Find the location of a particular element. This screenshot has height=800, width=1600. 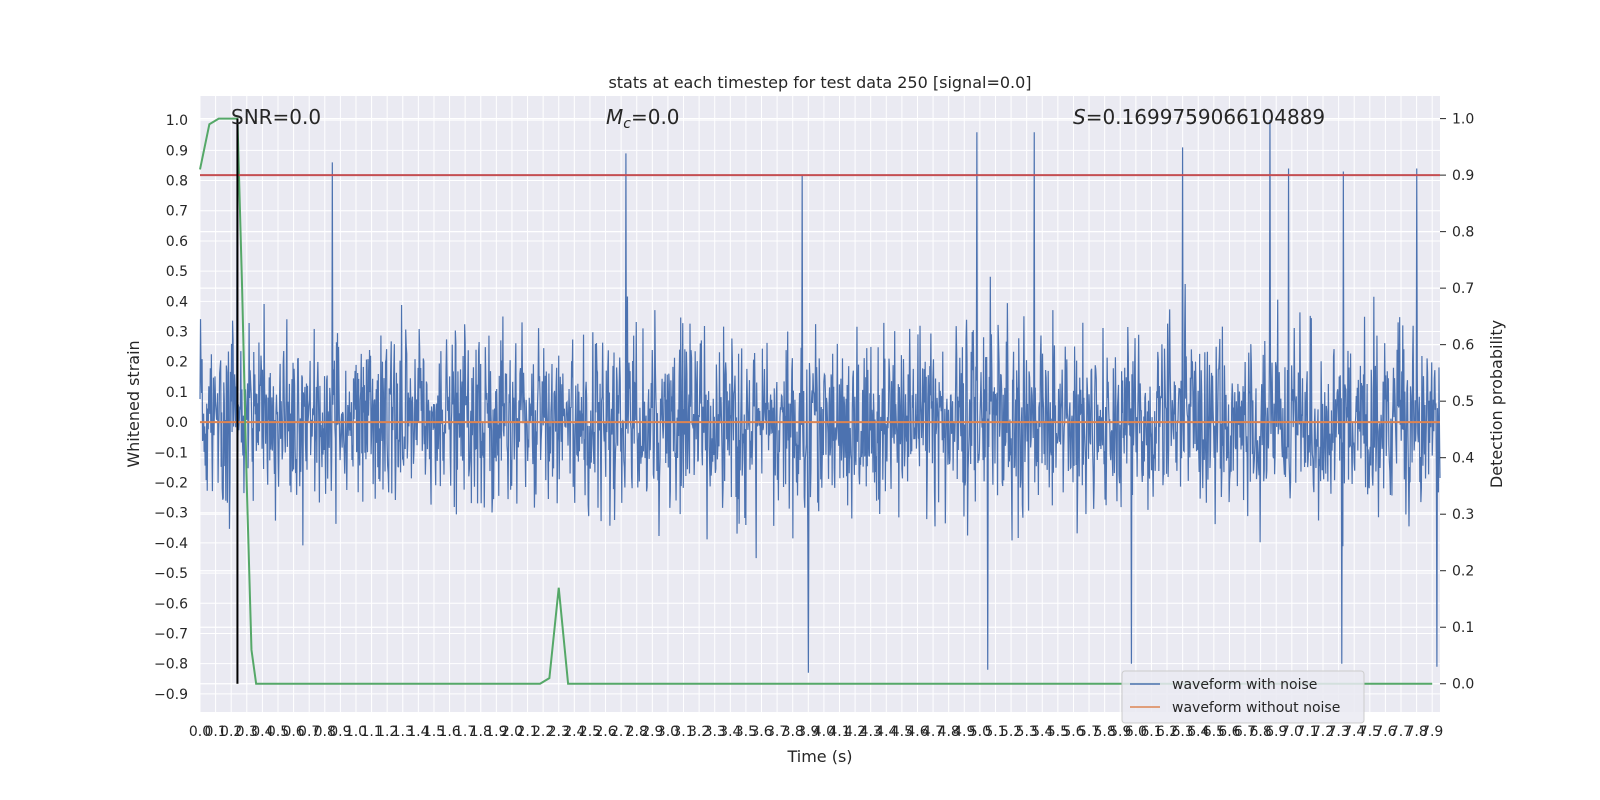

x-tick-label: 6.1 is located at coordinates (1151, 732).